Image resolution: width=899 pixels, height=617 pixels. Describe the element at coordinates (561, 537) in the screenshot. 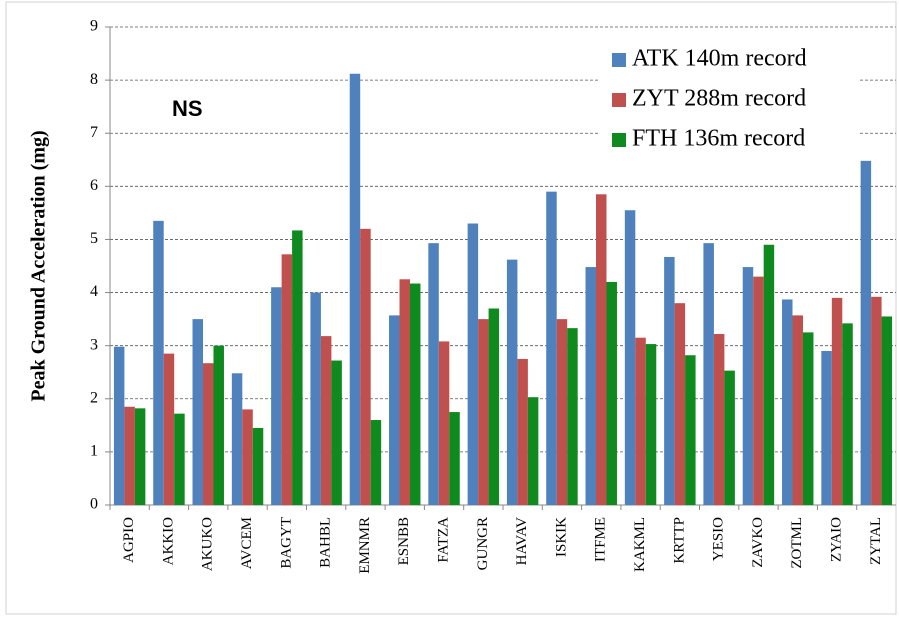

I see `x-tick-label: ISKIK` at that location.